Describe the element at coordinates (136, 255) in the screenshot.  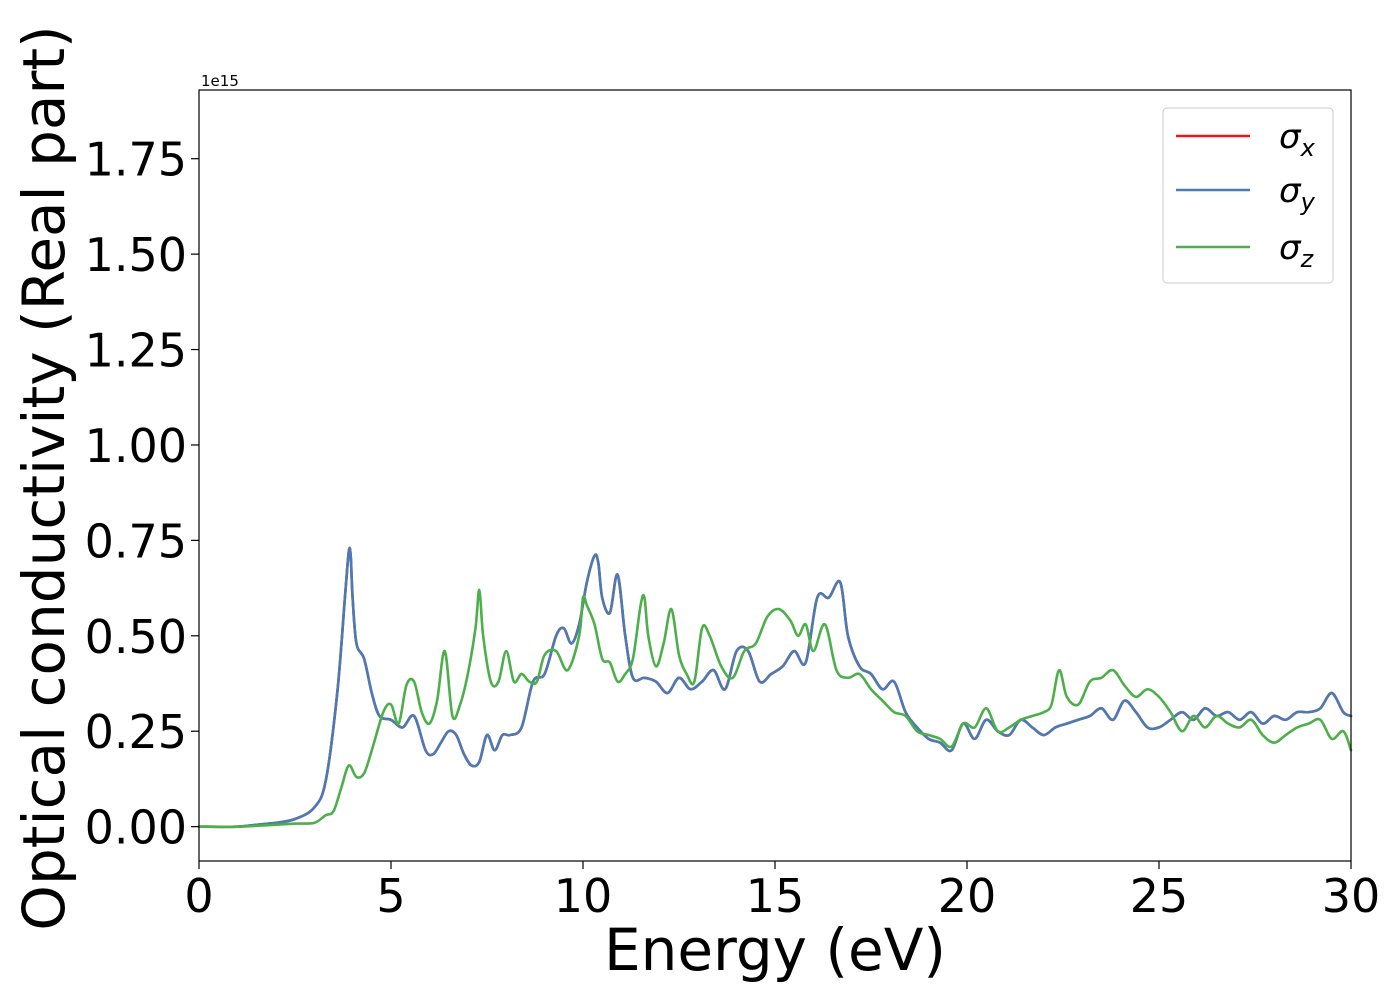
I see `y-tick-label: 1.50` at that location.